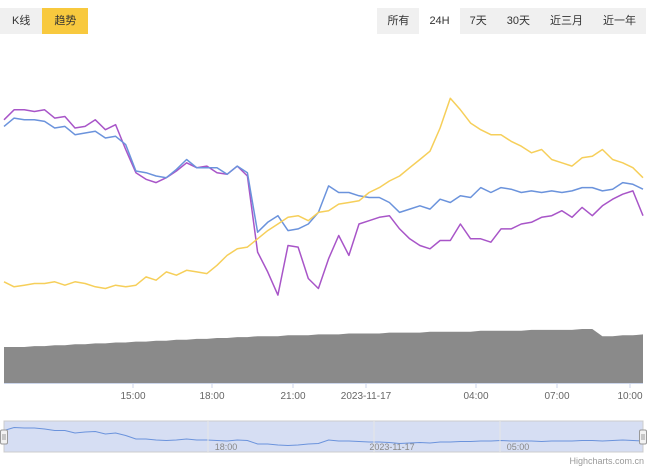  What do you see at coordinates (211, 396) in the screenshot?
I see `x-tick-label: 18:00` at bounding box center [211, 396].